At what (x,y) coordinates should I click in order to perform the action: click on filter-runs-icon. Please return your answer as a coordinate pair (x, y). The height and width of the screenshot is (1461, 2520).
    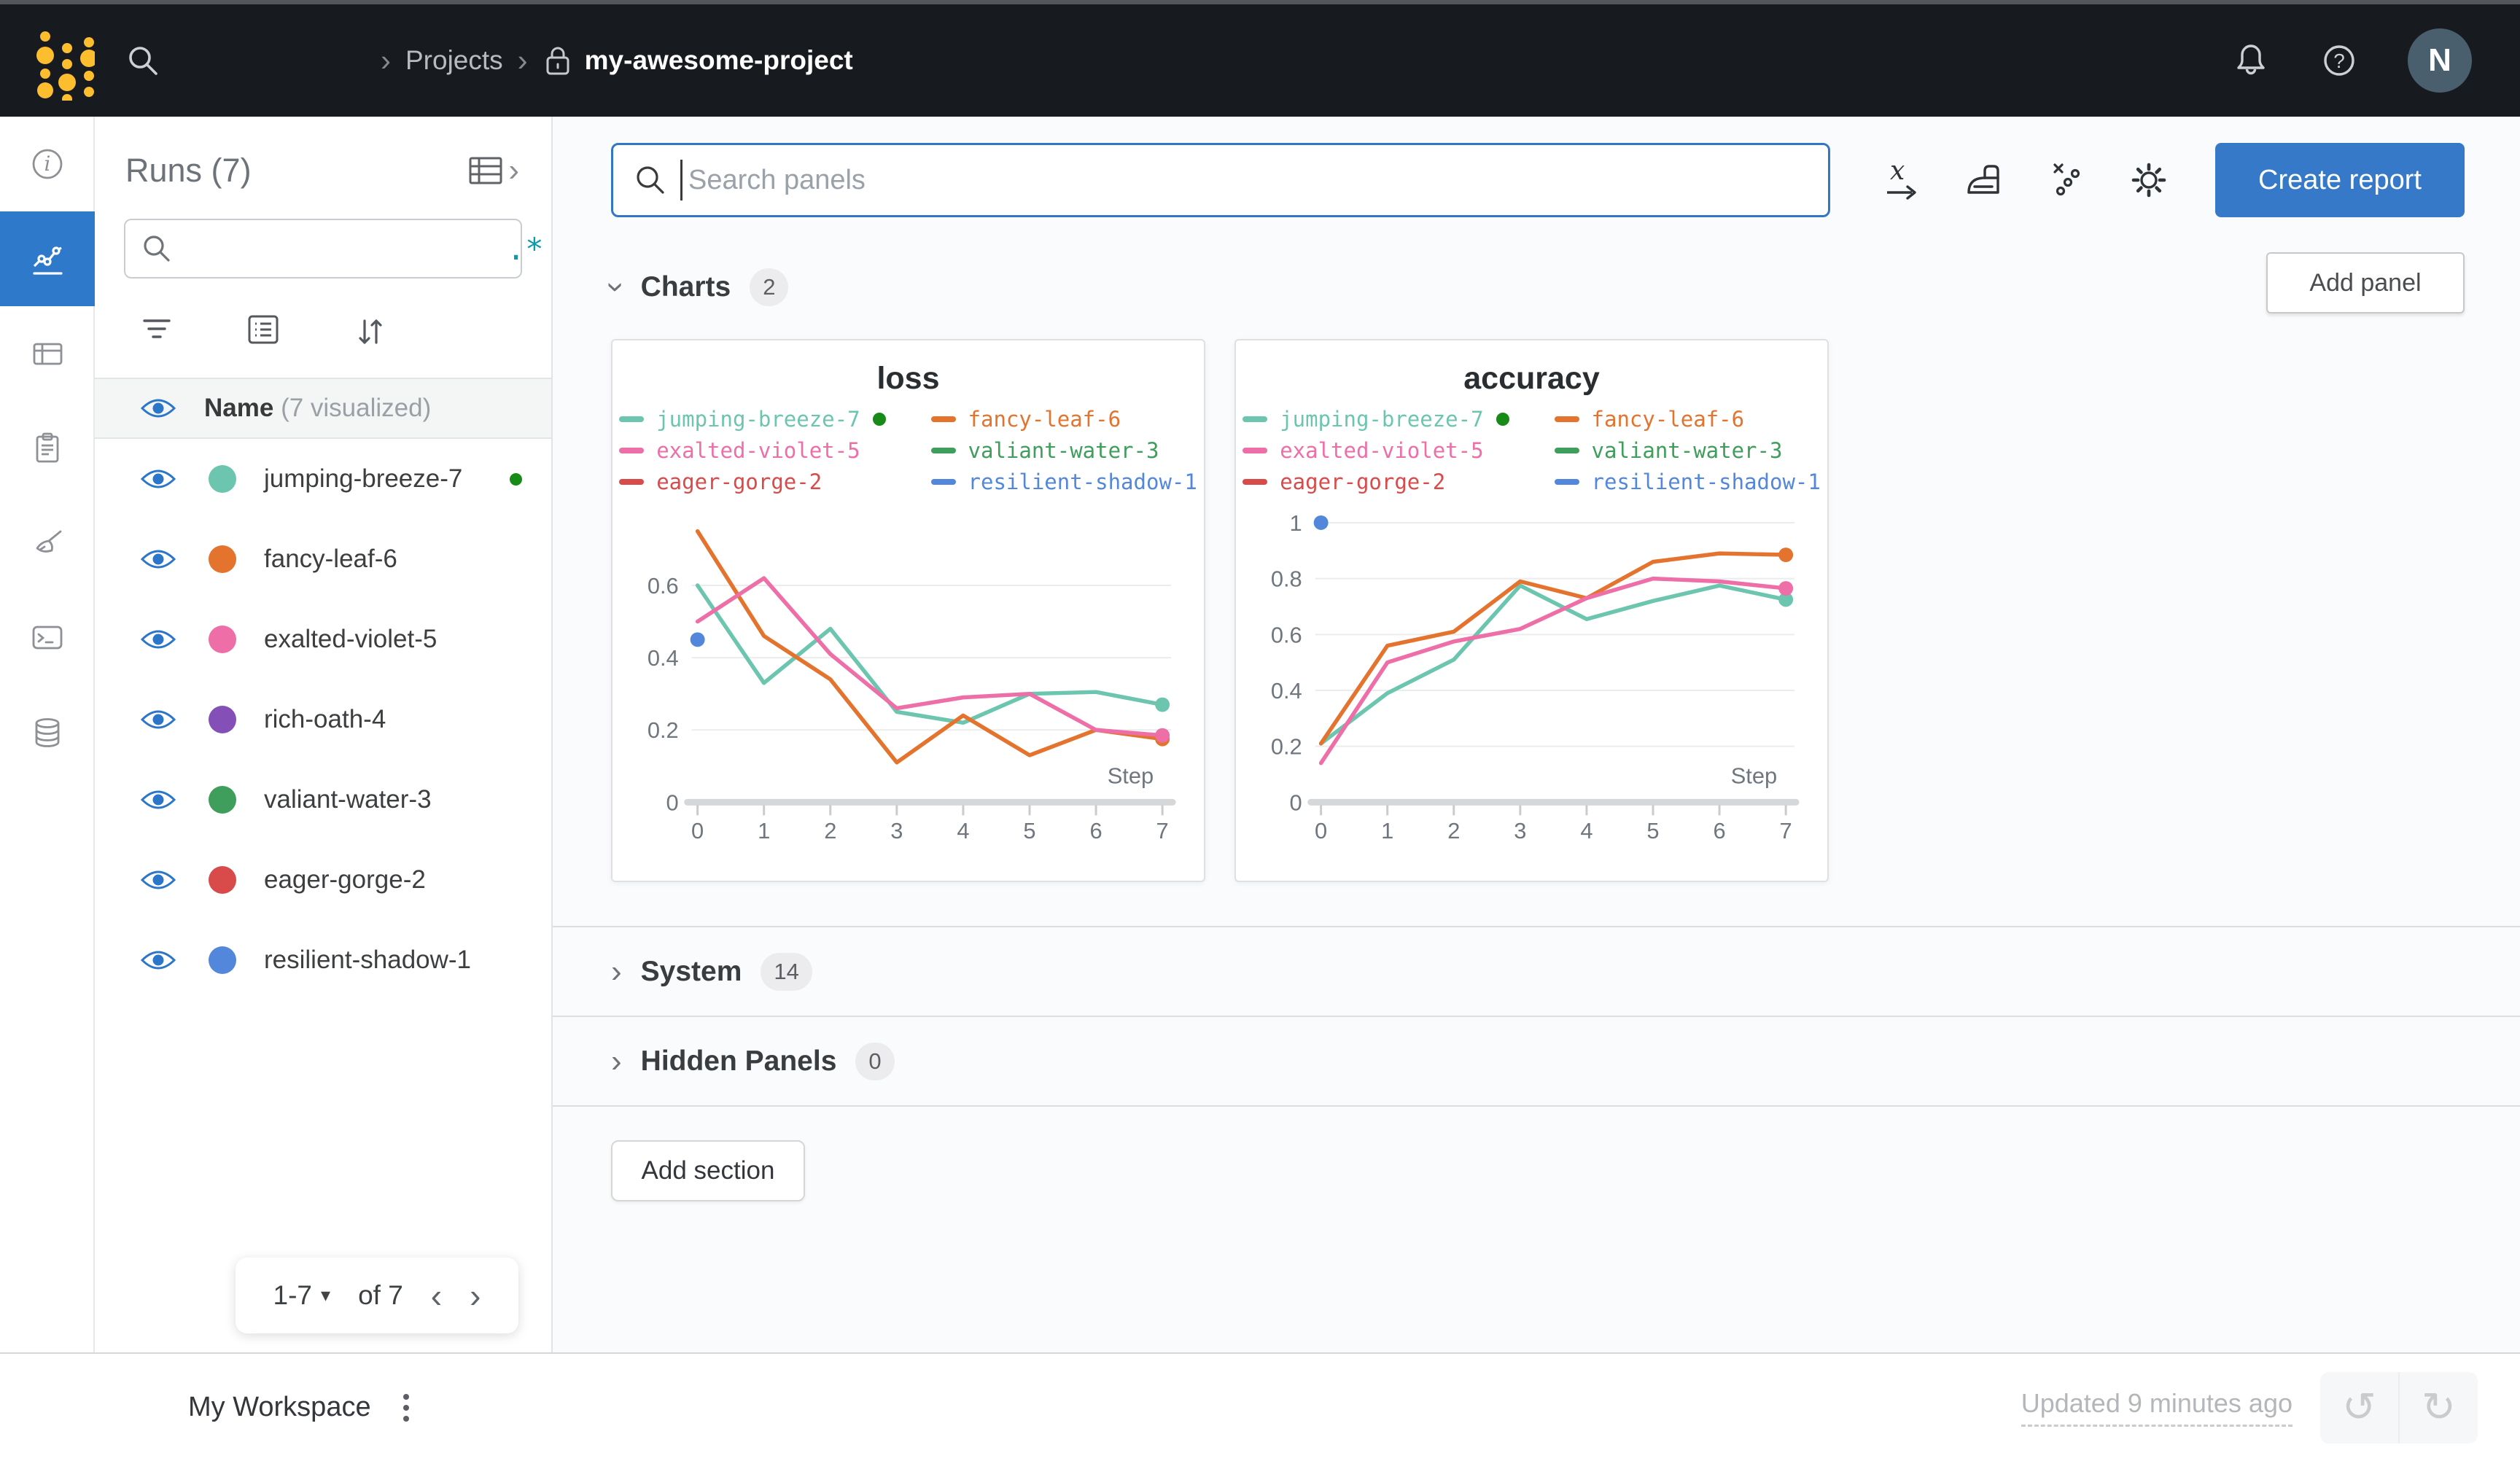
    Looking at the image, I should click on (157, 325).